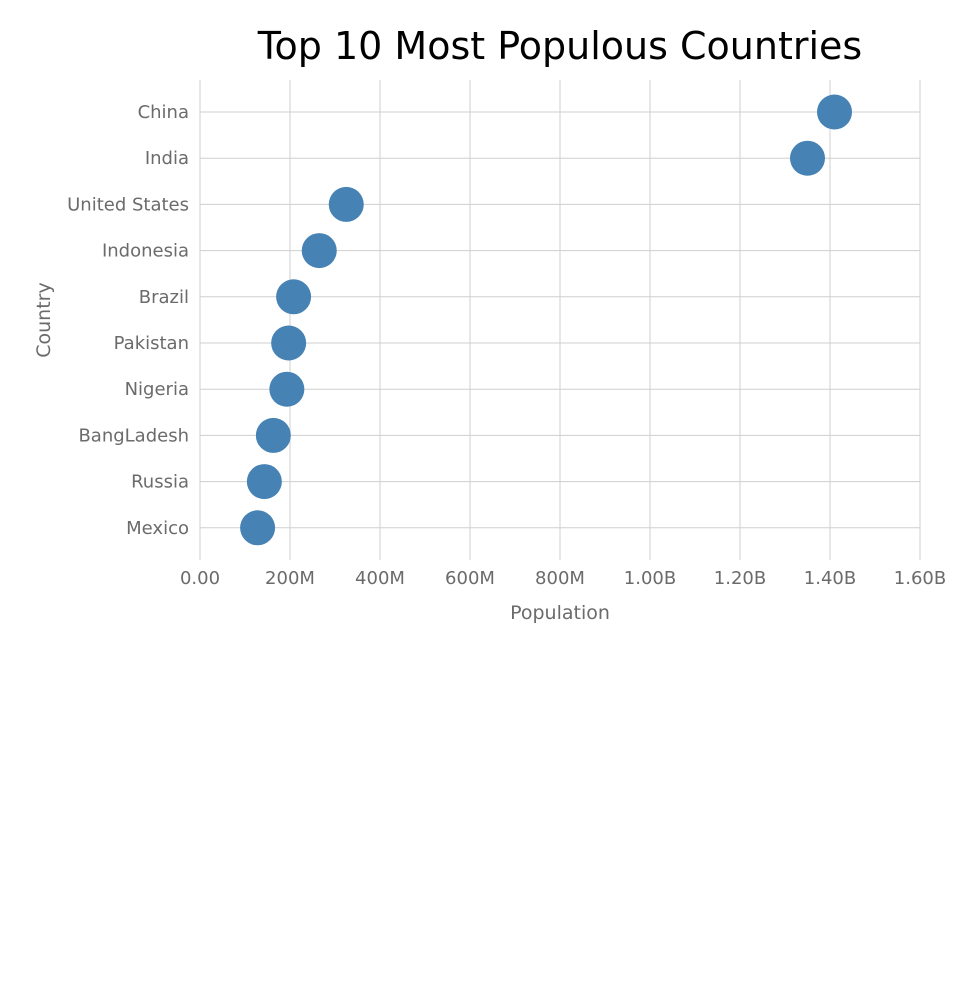 The height and width of the screenshot is (1000, 960). I want to click on data-point-indonesia, so click(319, 251).